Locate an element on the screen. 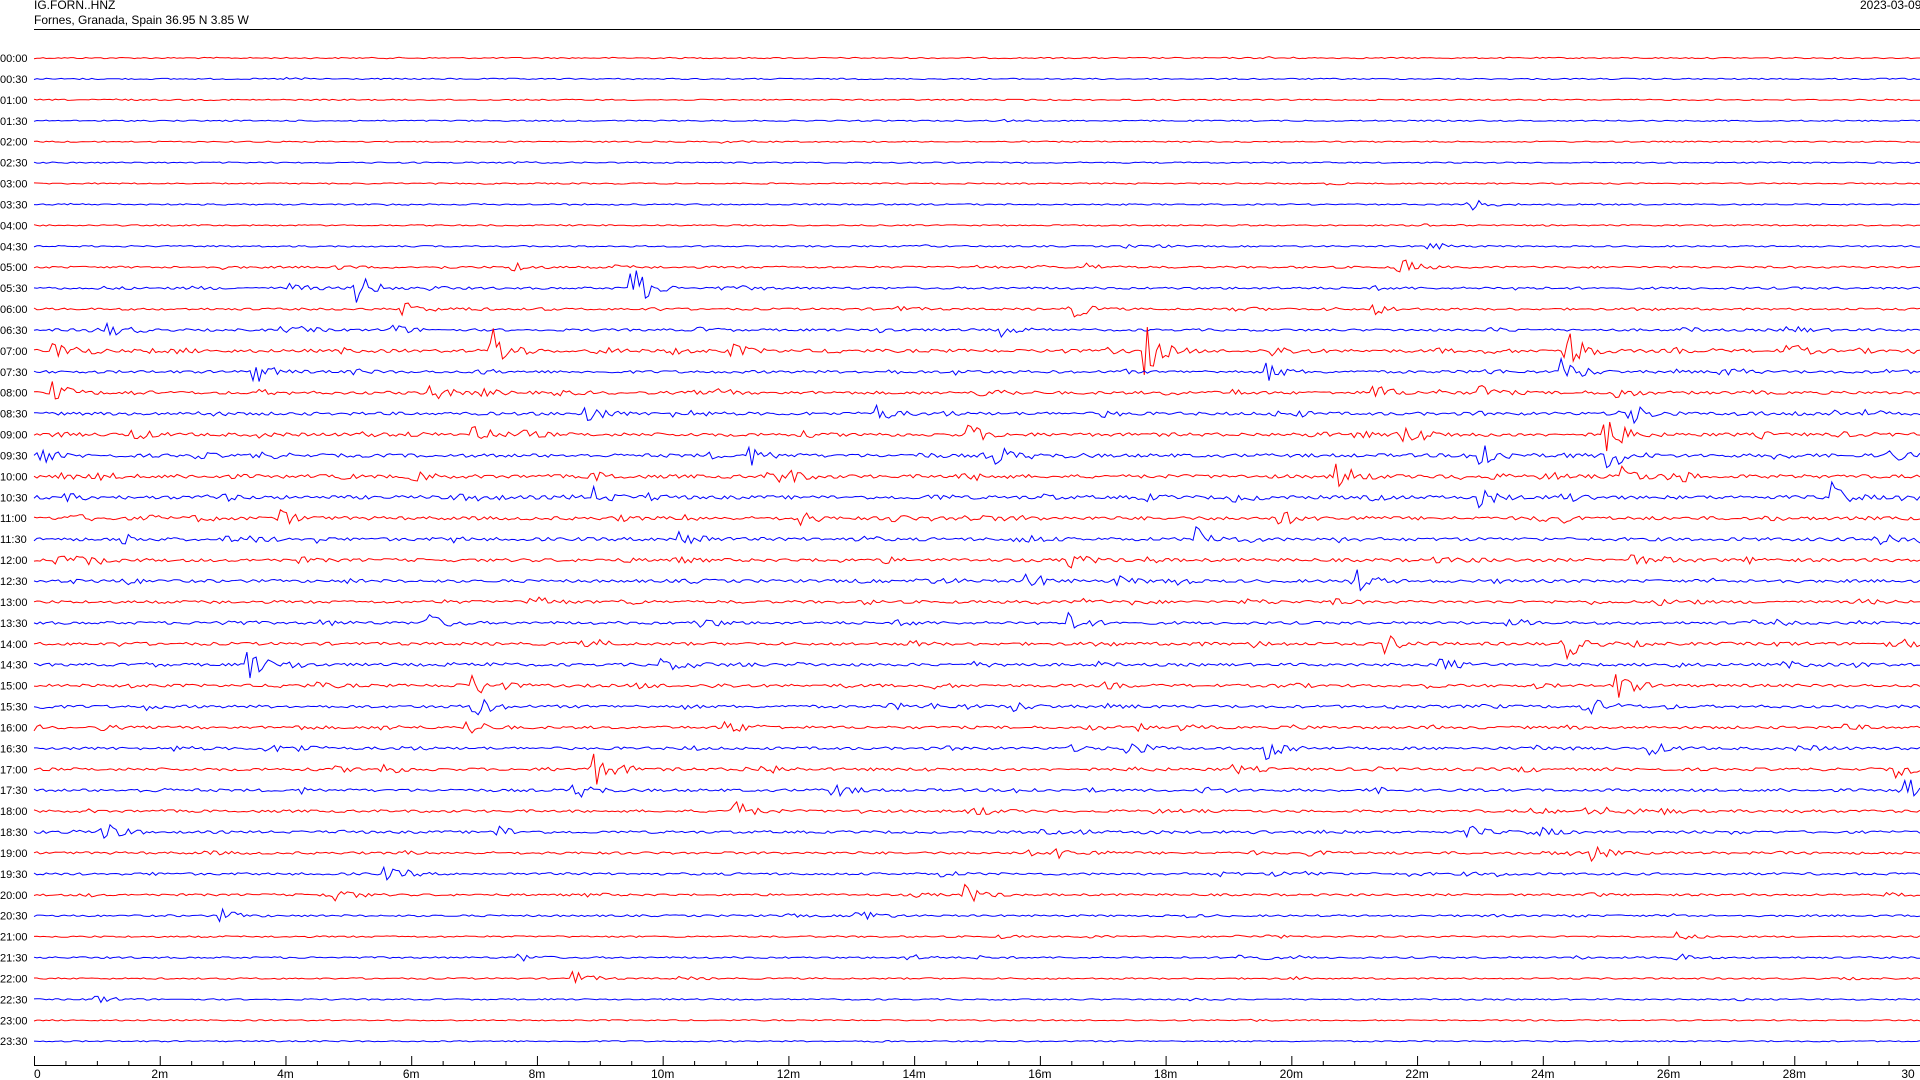  time-label: 19:00 is located at coordinates (14, 854).